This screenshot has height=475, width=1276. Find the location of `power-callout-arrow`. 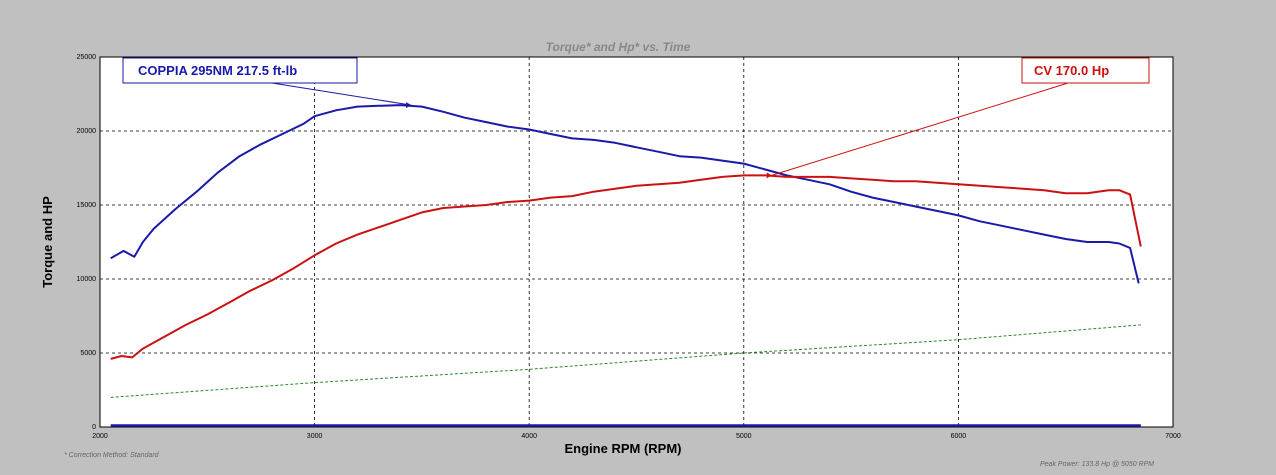

power-callout-arrow is located at coordinates (769, 175).